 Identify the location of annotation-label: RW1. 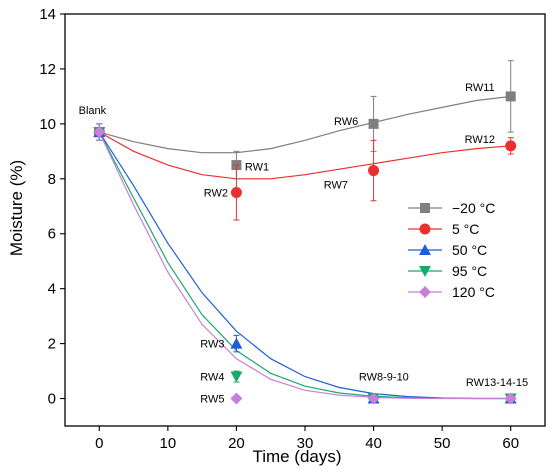
(257, 167).